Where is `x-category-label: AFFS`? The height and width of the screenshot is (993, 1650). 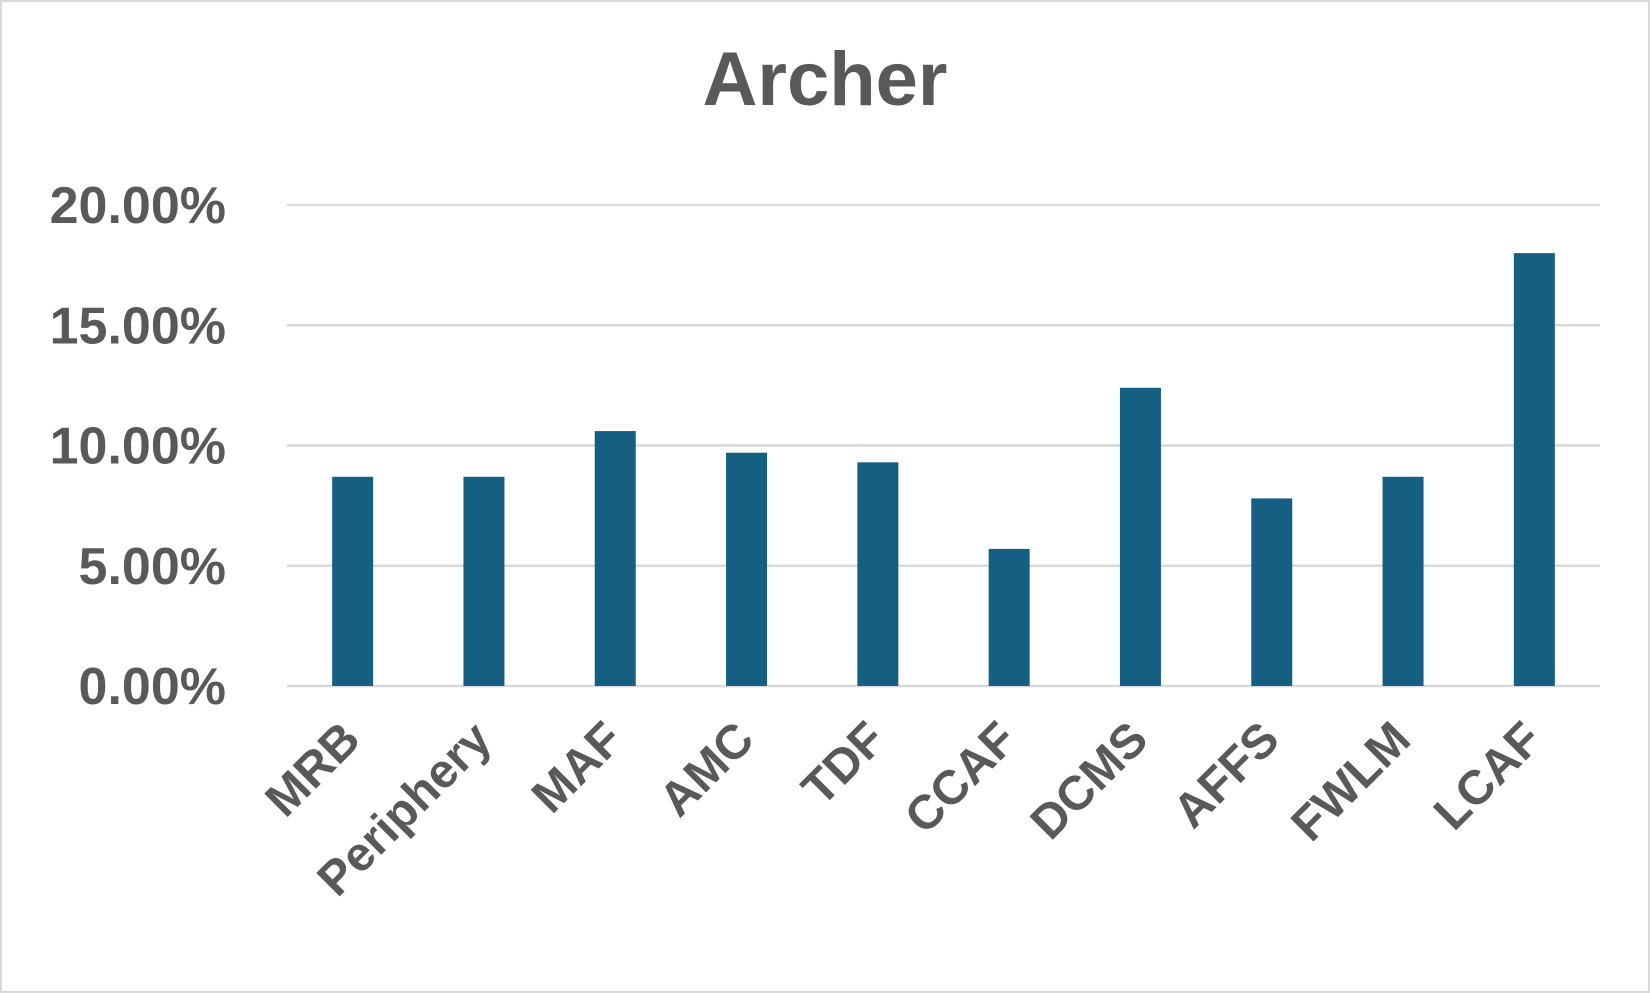
x-category-label: AFFS is located at coordinates (1226, 775).